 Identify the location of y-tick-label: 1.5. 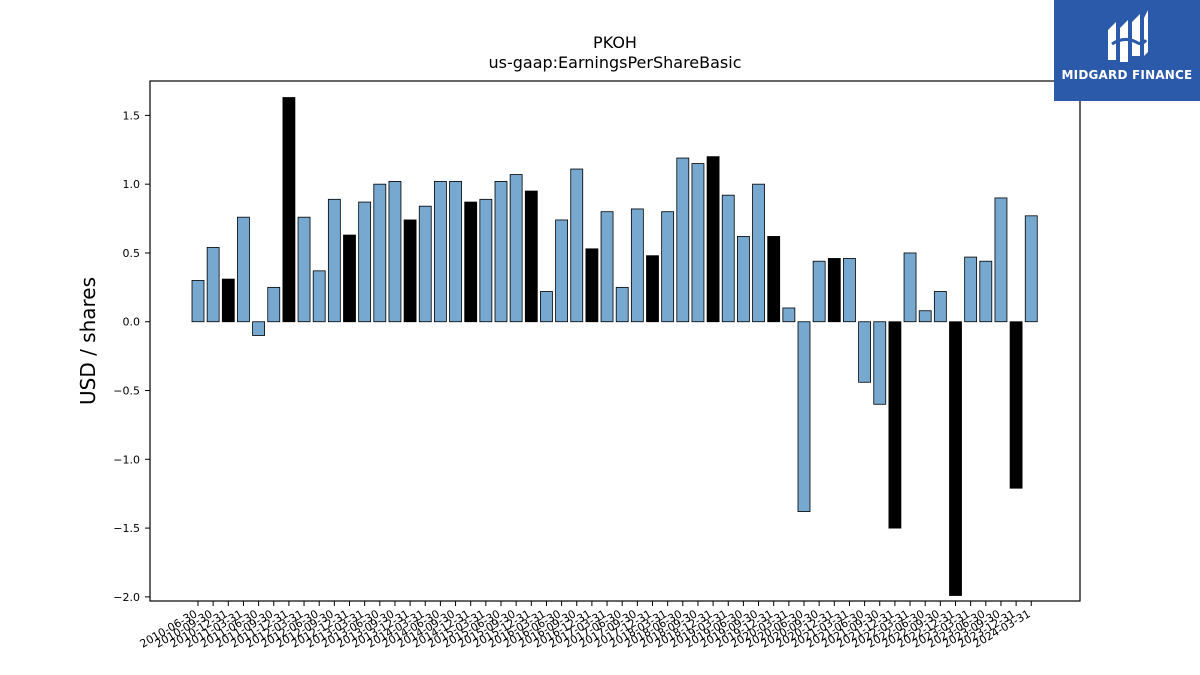
(132, 115).